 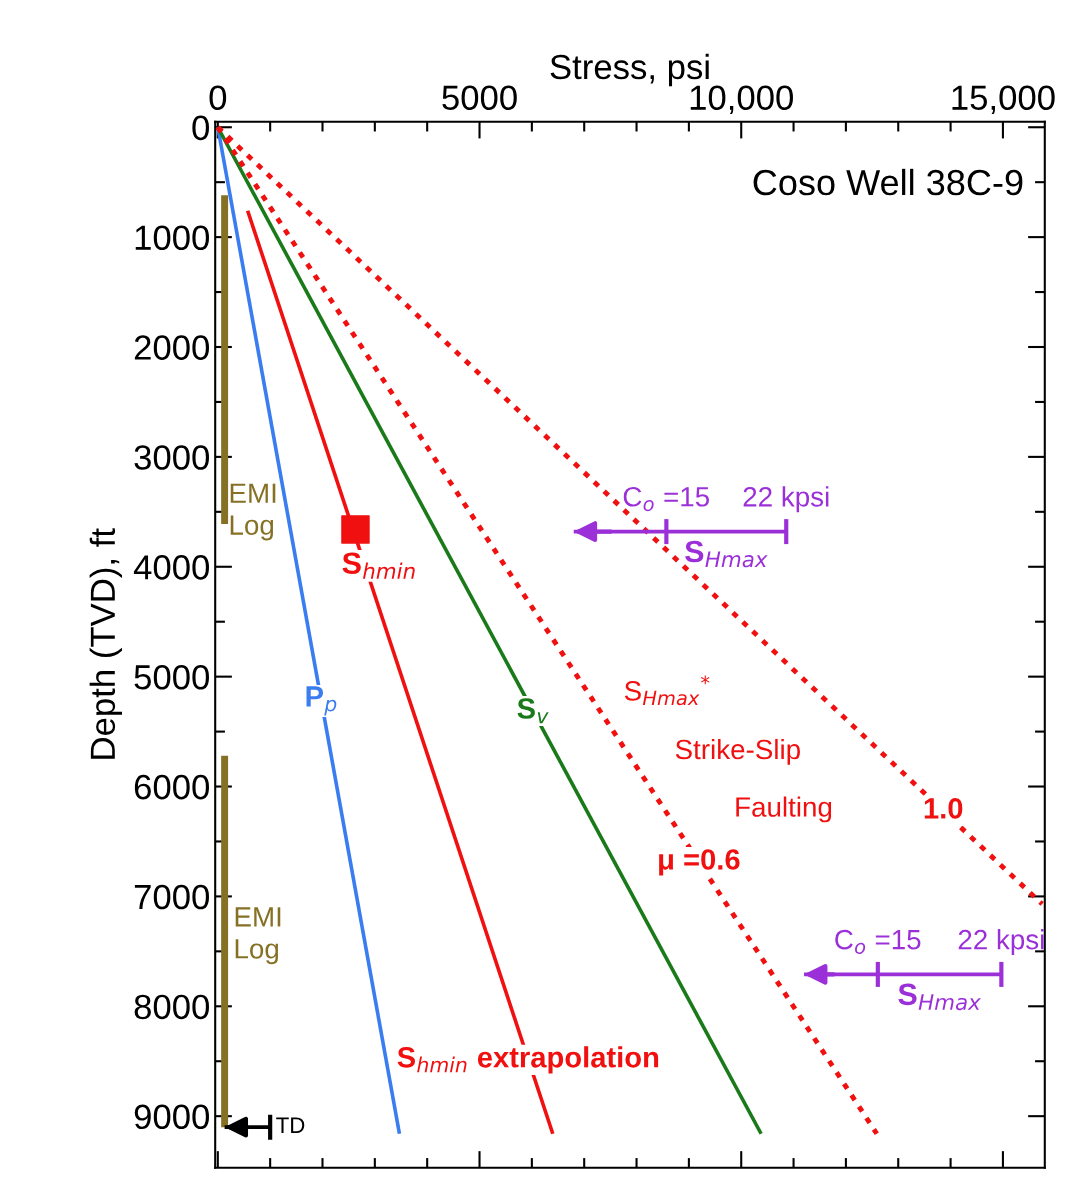 I want to click on y-tick-label: 5000, so click(x=171, y=677).